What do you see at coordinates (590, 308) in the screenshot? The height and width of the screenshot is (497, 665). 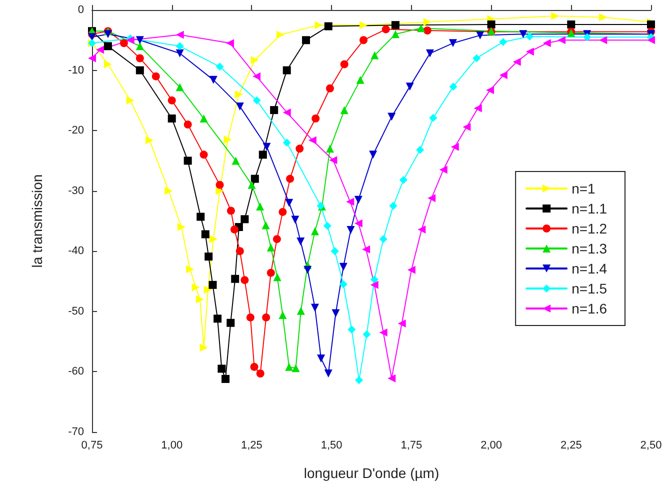 I see `legend-label: n=1.6` at bounding box center [590, 308].